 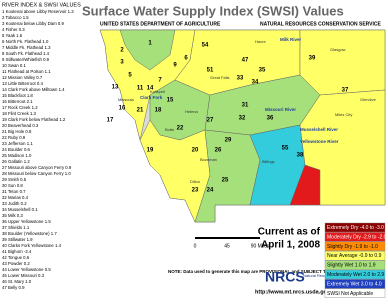 I want to click on basin-number: 6, so click(x=186, y=59).